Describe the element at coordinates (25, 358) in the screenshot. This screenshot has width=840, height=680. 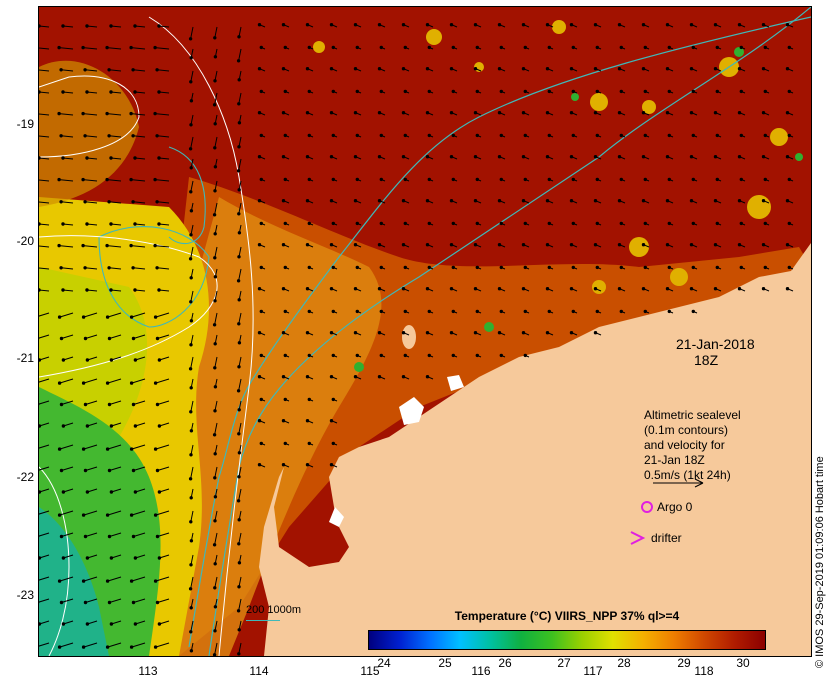
I see `lat-tick-label: -21` at that location.